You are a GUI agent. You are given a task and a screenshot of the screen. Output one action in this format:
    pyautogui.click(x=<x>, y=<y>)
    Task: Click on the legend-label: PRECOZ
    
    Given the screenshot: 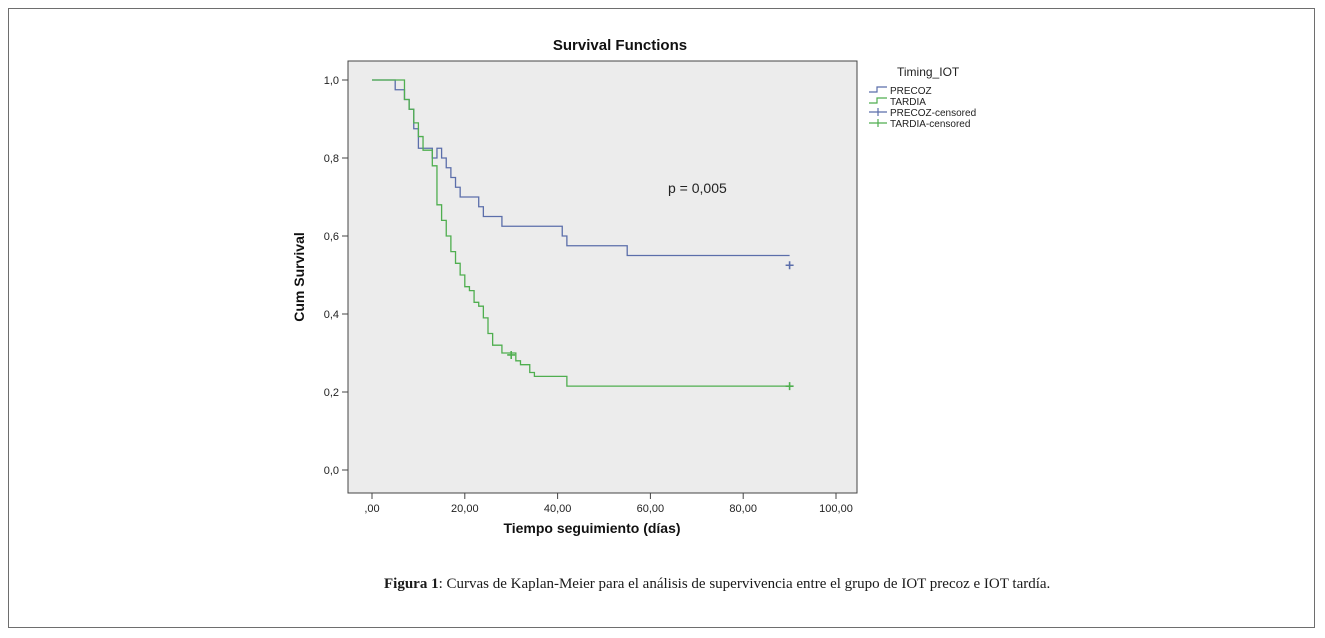 What is the action you would take?
    pyautogui.click(x=911, y=91)
    